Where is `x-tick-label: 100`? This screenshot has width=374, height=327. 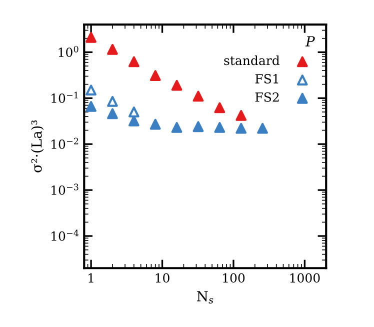
x-tick-label: 100 is located at coordinates (234, 278).